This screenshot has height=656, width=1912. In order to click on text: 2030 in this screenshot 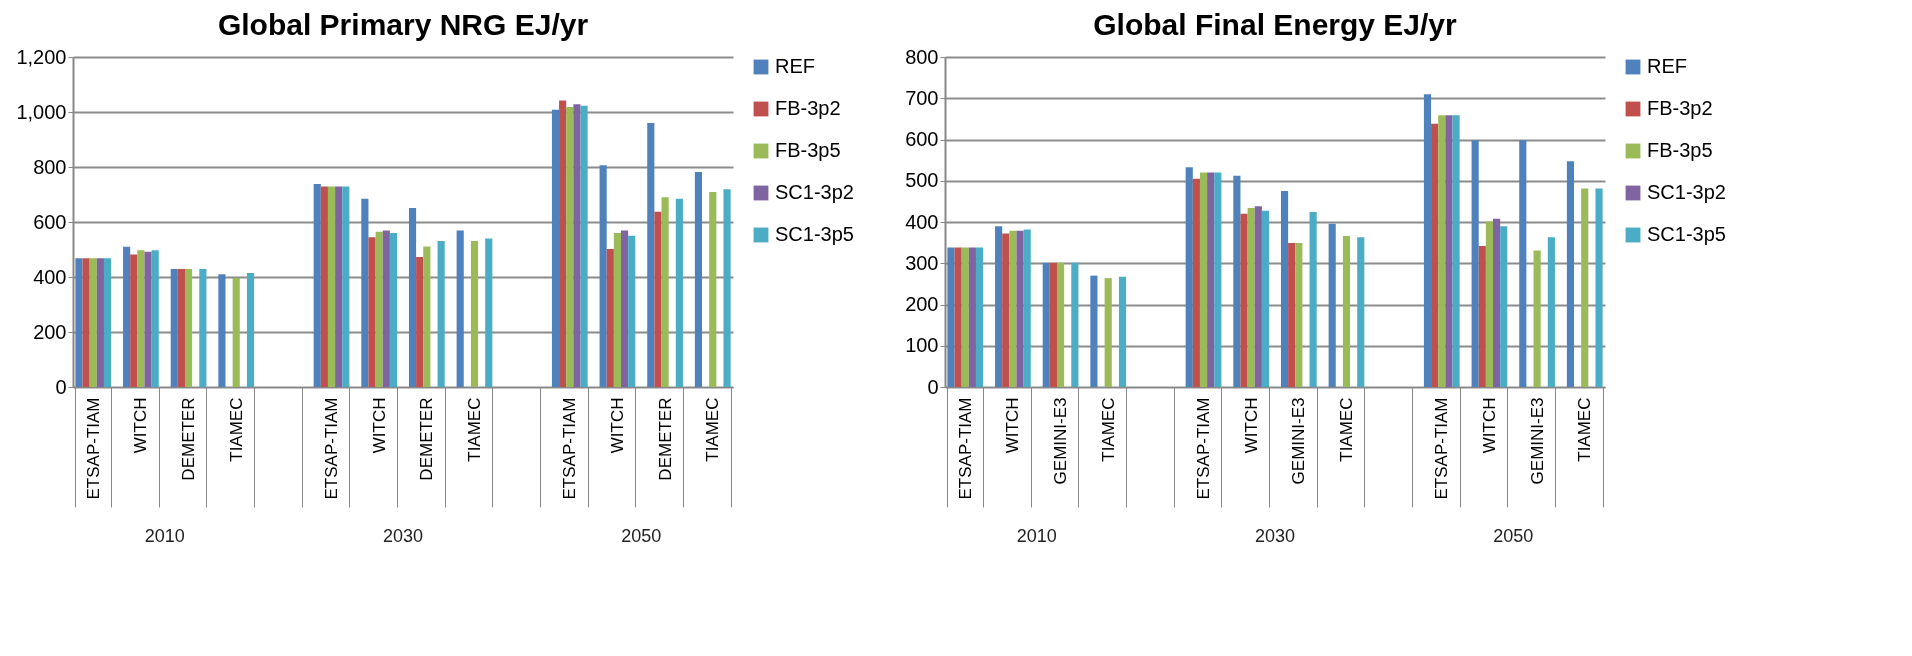, I will do `click(1275, 536)`.